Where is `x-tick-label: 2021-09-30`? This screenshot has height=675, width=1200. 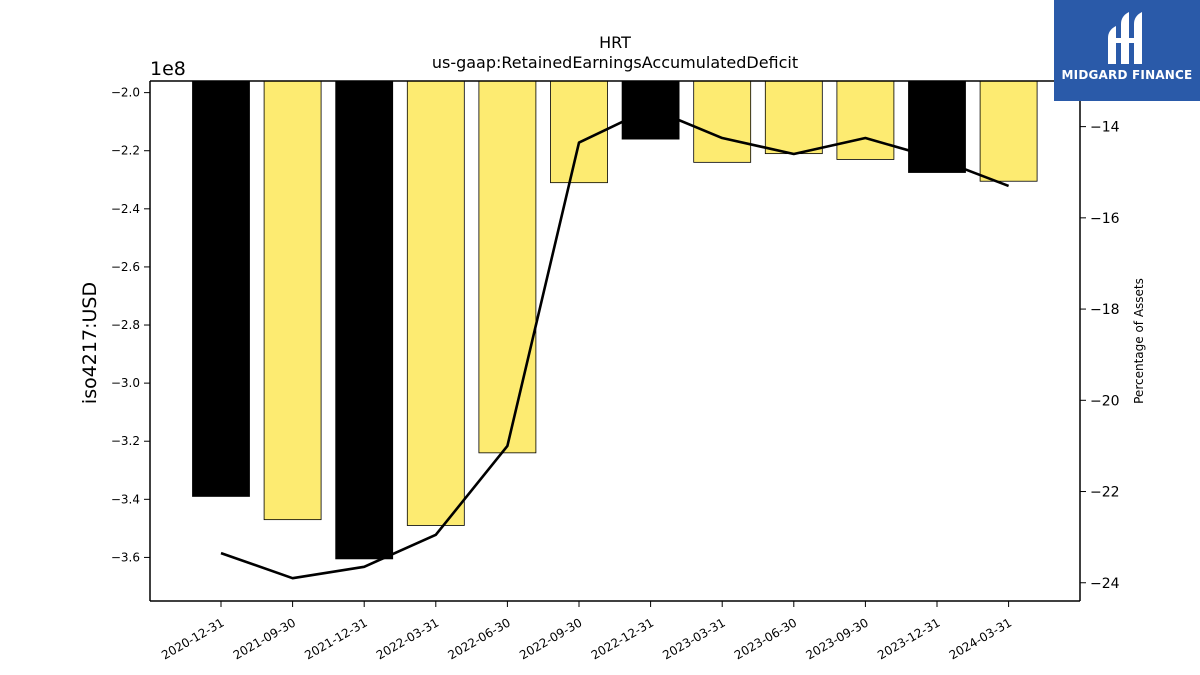
x-tick-label: 2021-09-30 is located at coordinates (264, 638).